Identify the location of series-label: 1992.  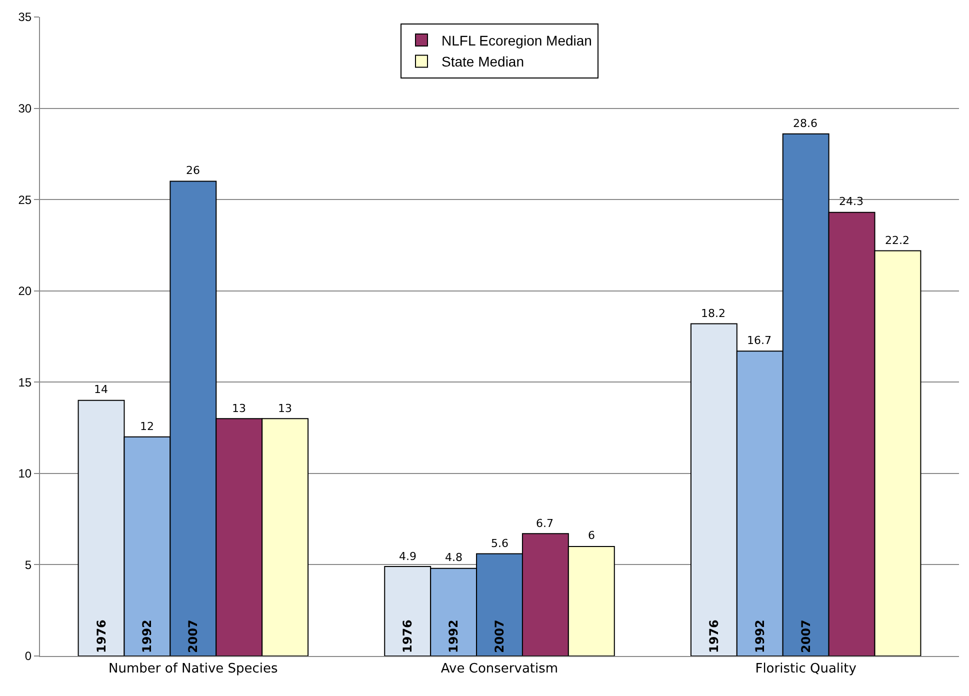
(147, 636).